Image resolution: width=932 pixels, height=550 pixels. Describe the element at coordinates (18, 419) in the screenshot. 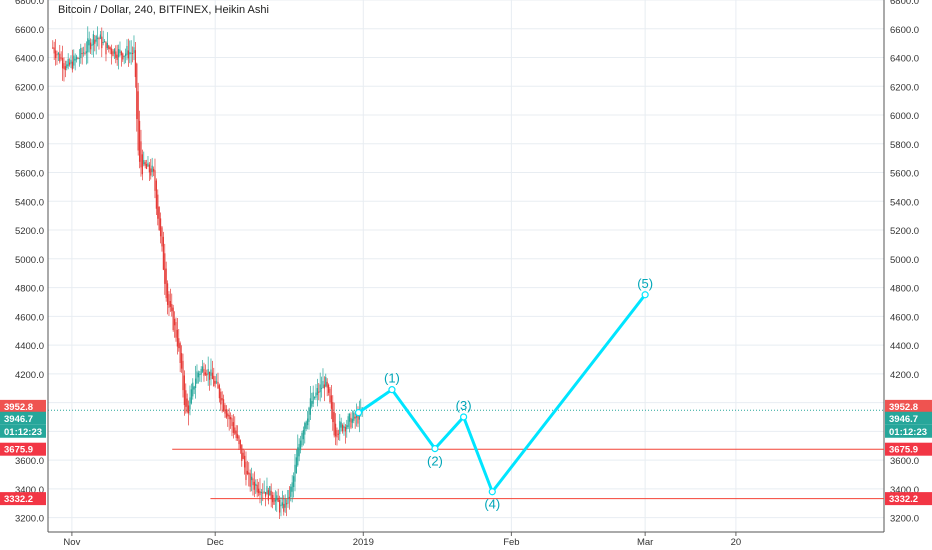

I see `current-price-badge-left: 3946.7` at that location.